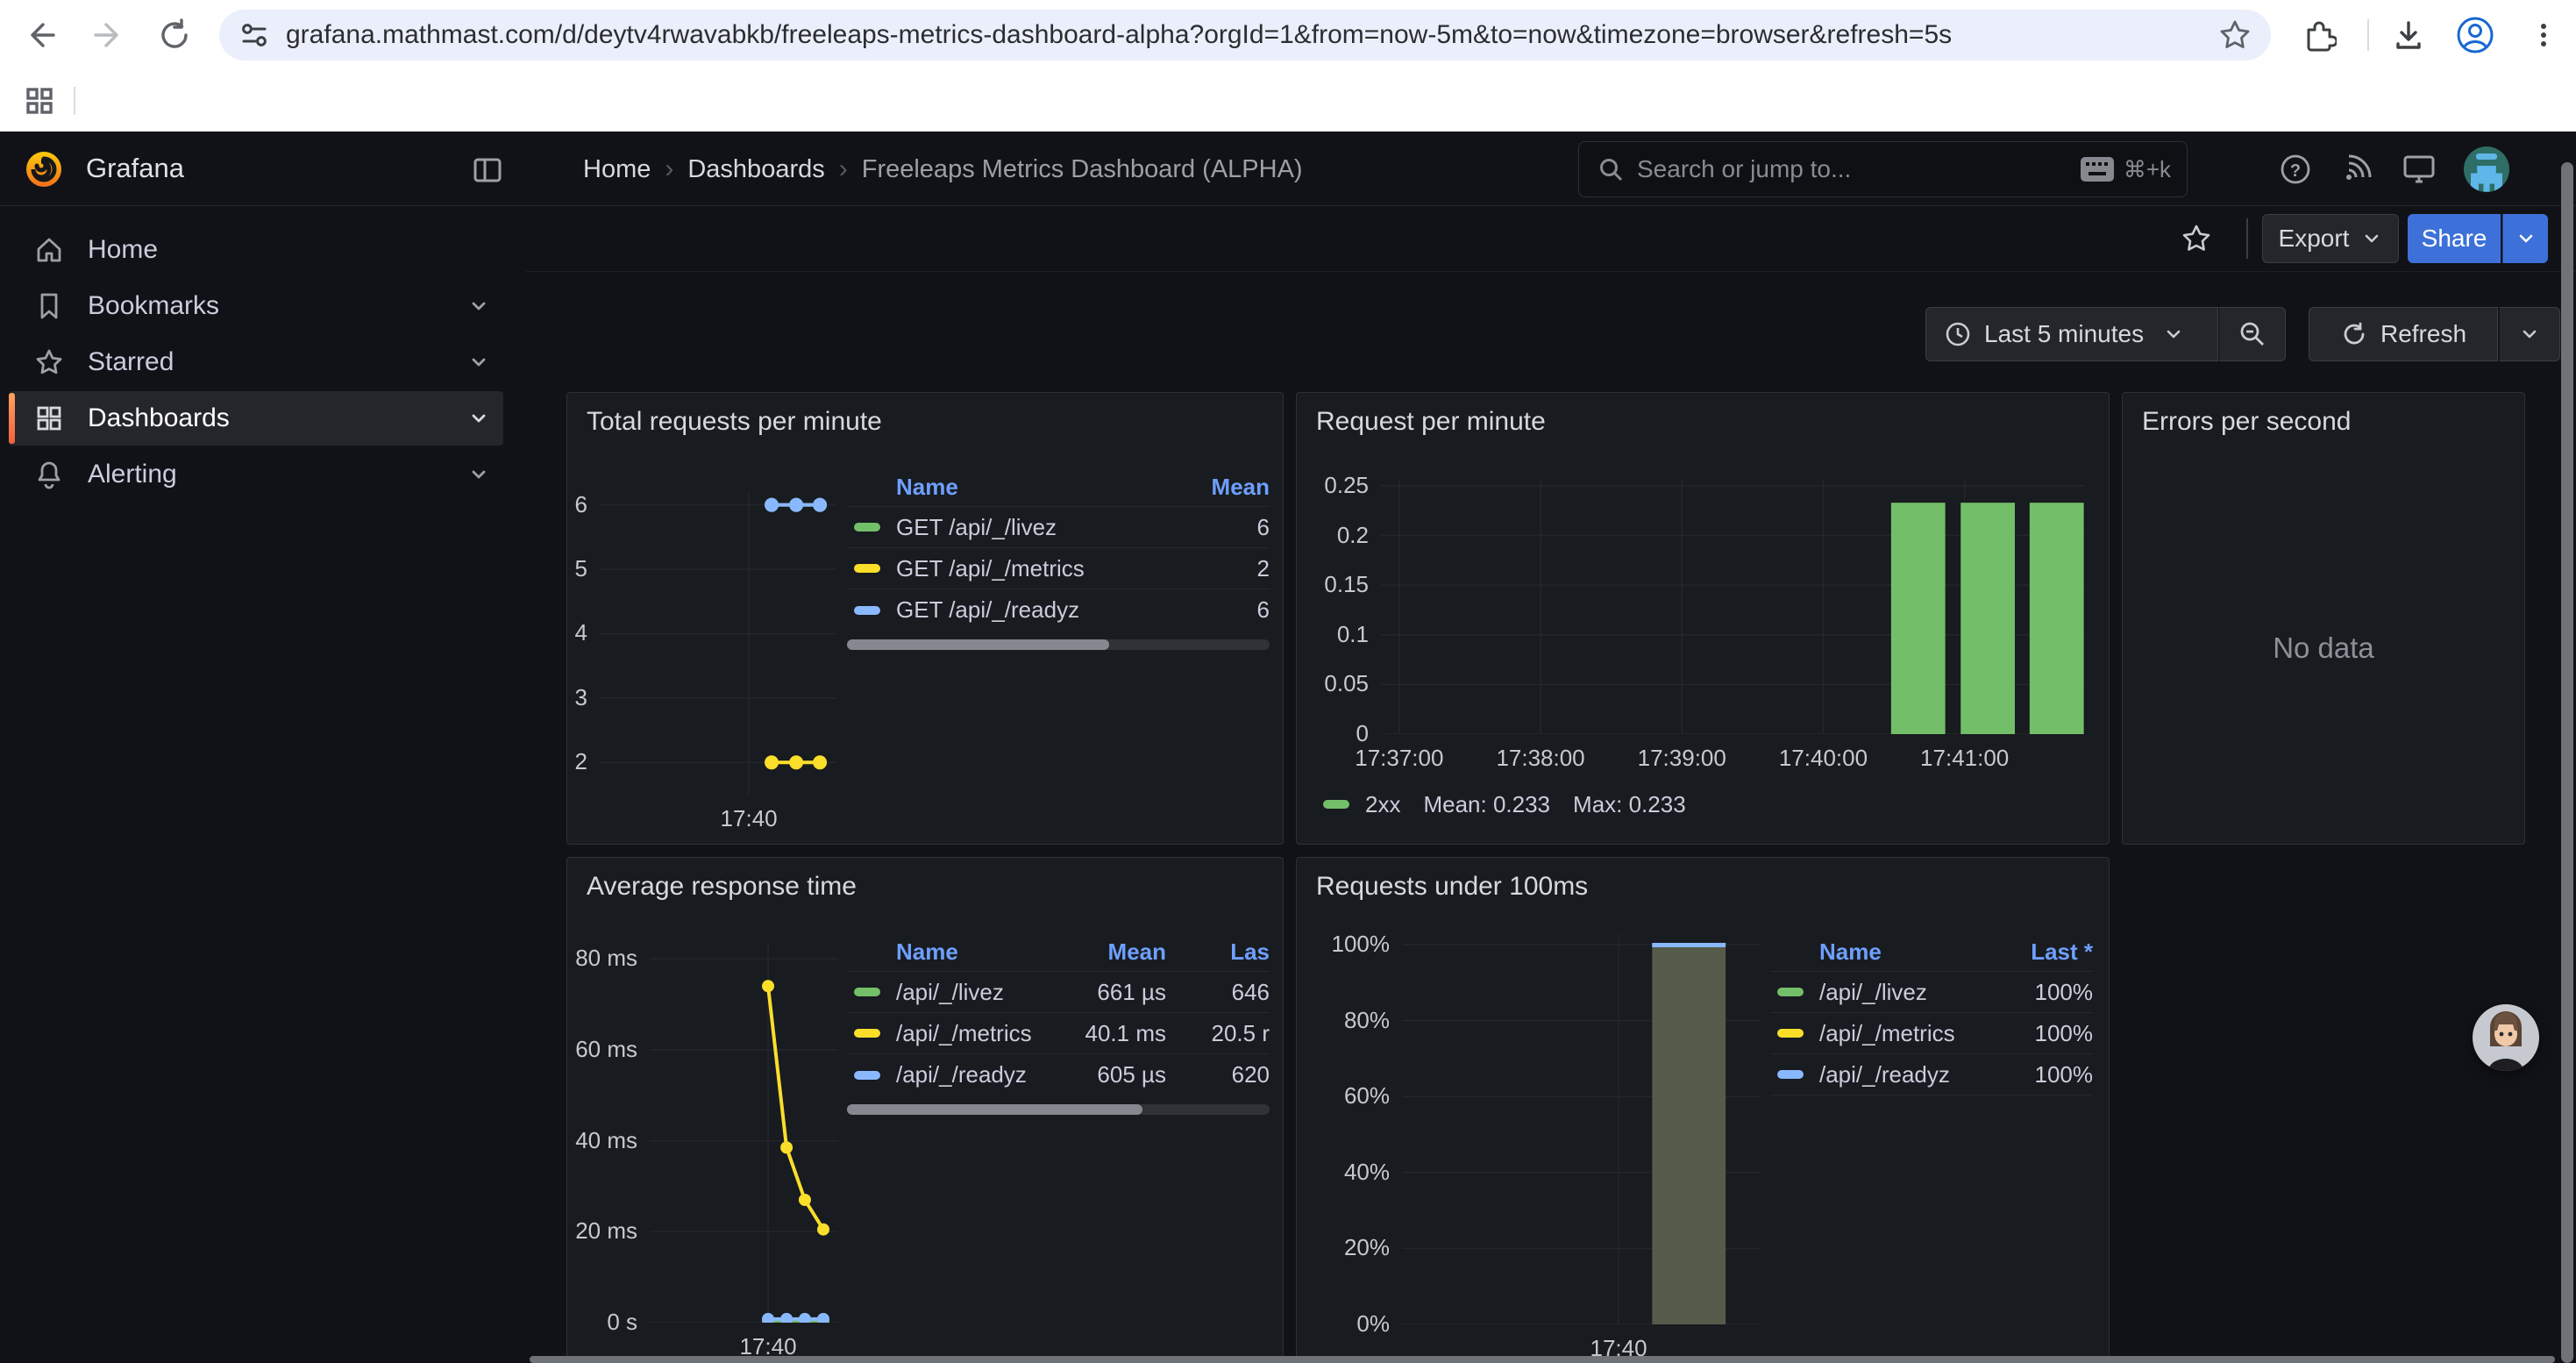  What do you see at coordinates (1931, 1033) in the screenshot?
I see `legend-row: /api/_/metrics 100%` at bounding box center [1931, 1033].